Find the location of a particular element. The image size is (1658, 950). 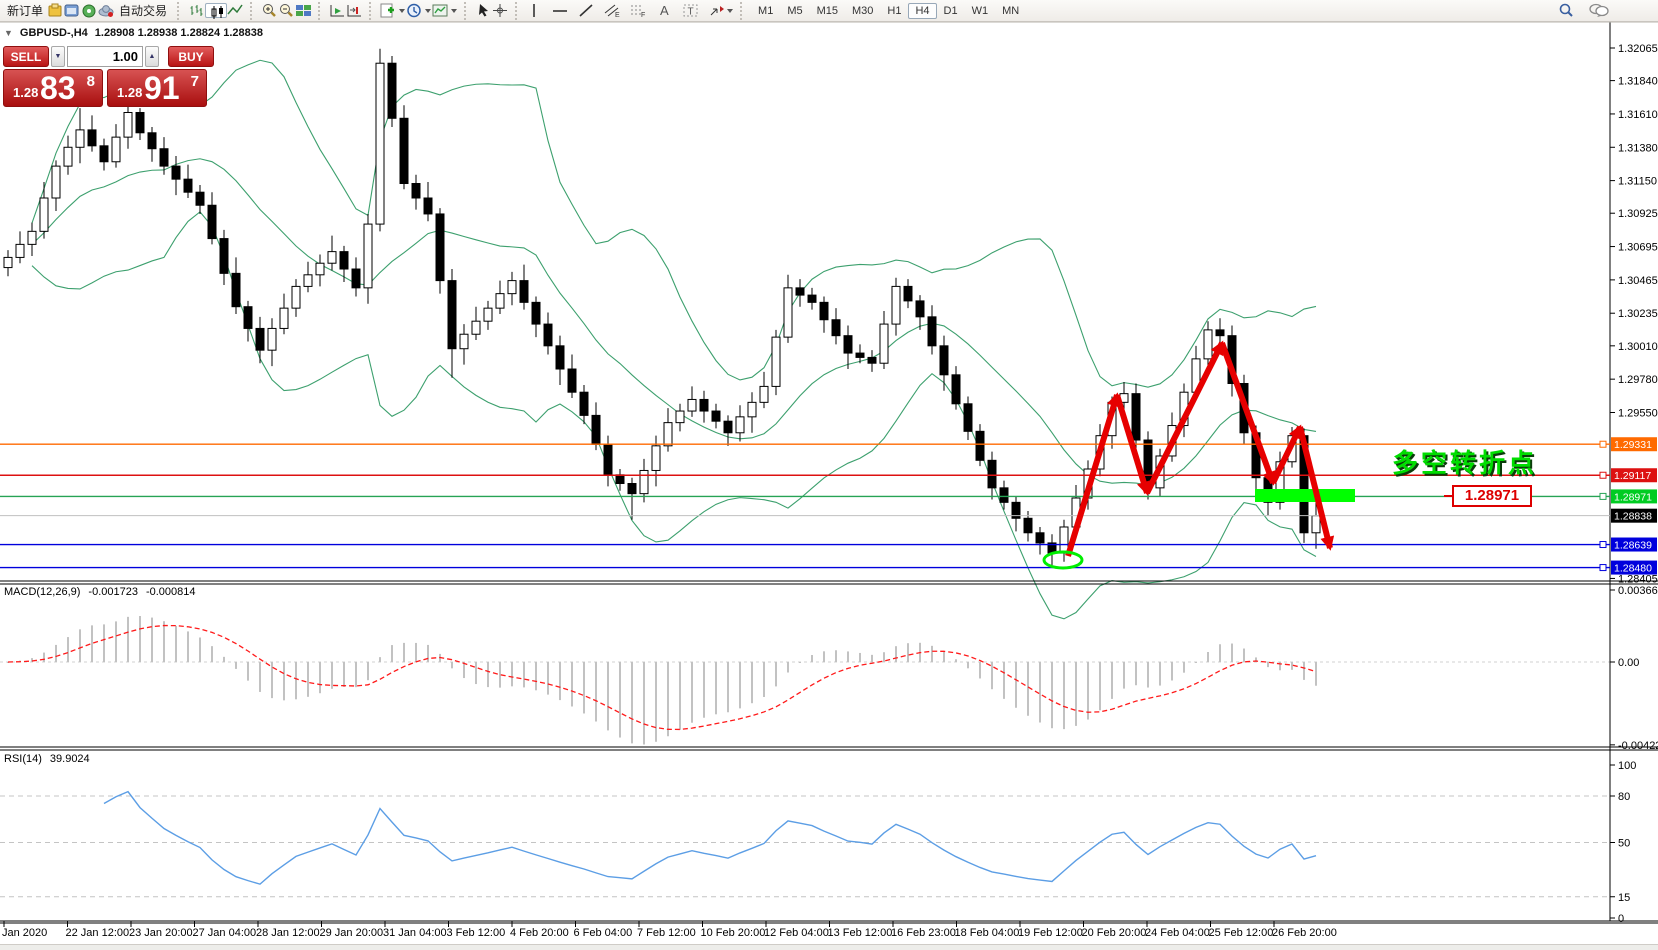

arrows-shapes-icon is located at coordinates (721, 10).